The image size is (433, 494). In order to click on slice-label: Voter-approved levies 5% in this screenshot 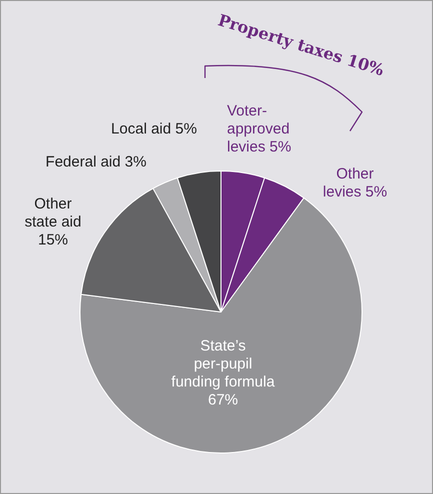, I will do `click(259, 129)`.